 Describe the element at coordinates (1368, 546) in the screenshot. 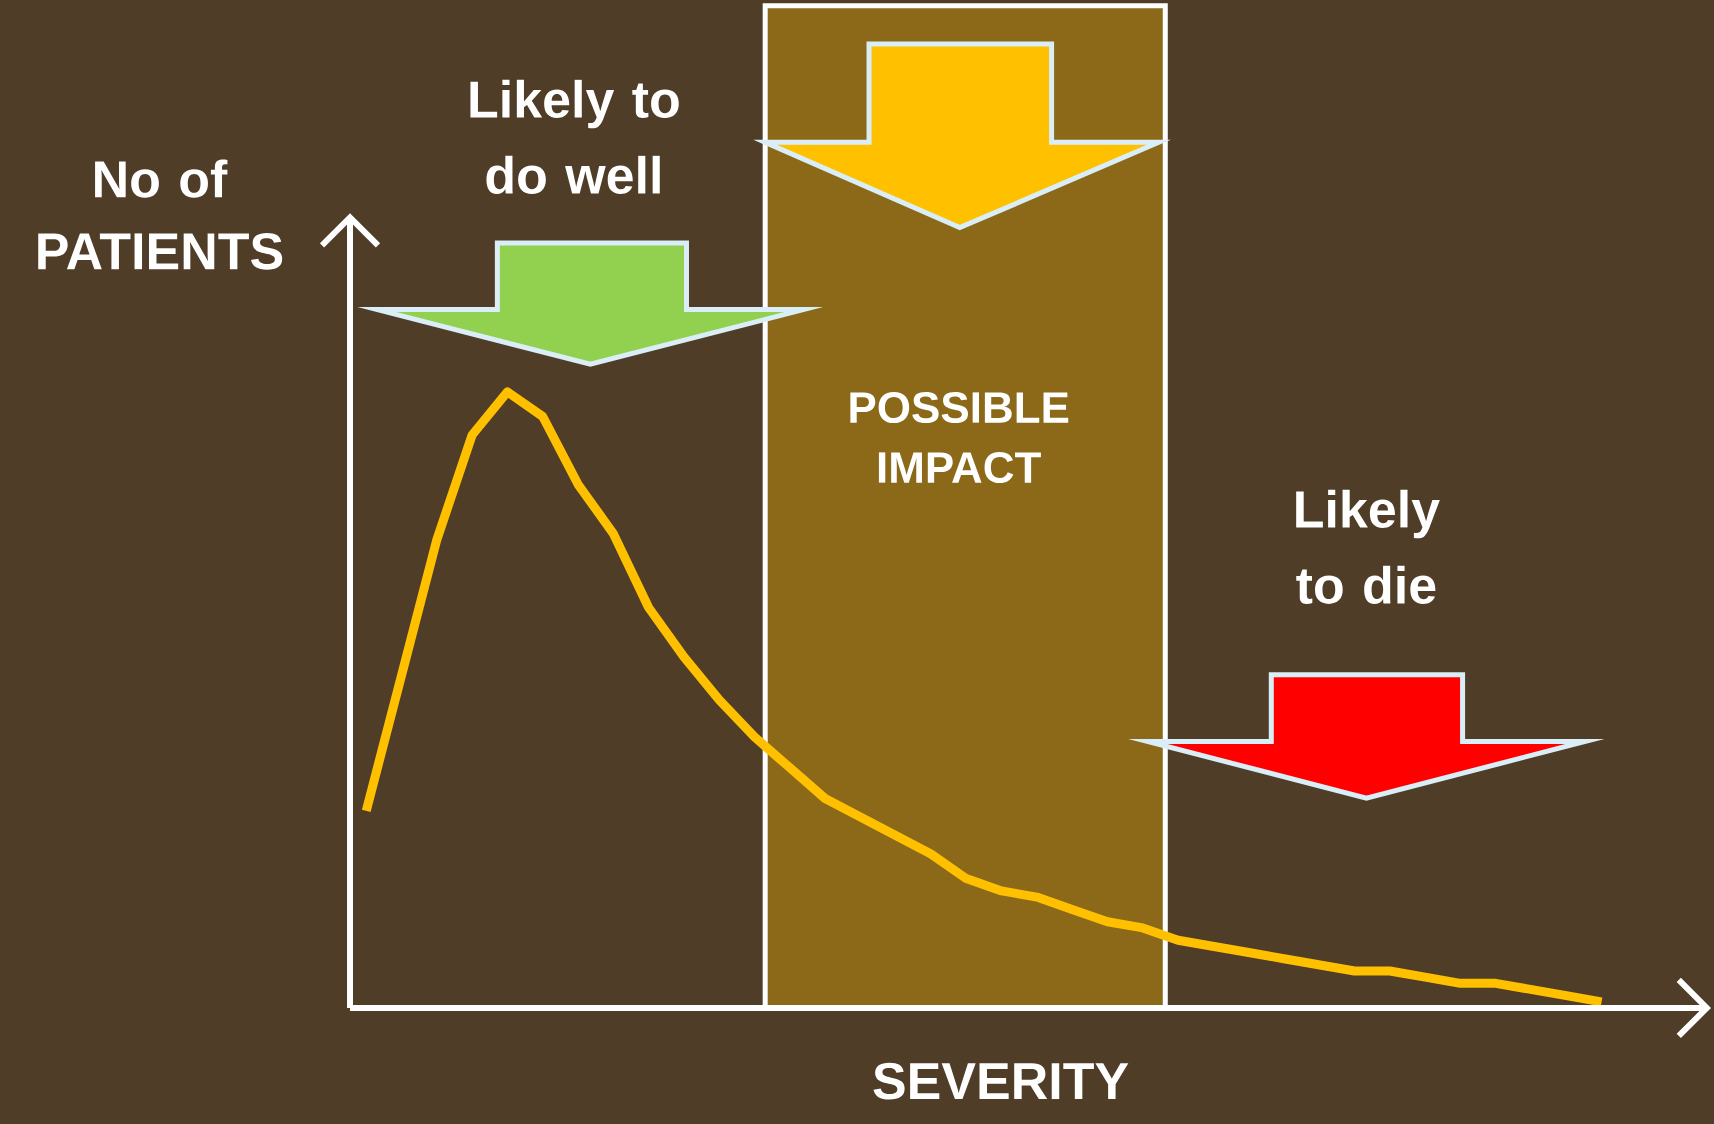

I see `annotation: Likely to die` at that location.